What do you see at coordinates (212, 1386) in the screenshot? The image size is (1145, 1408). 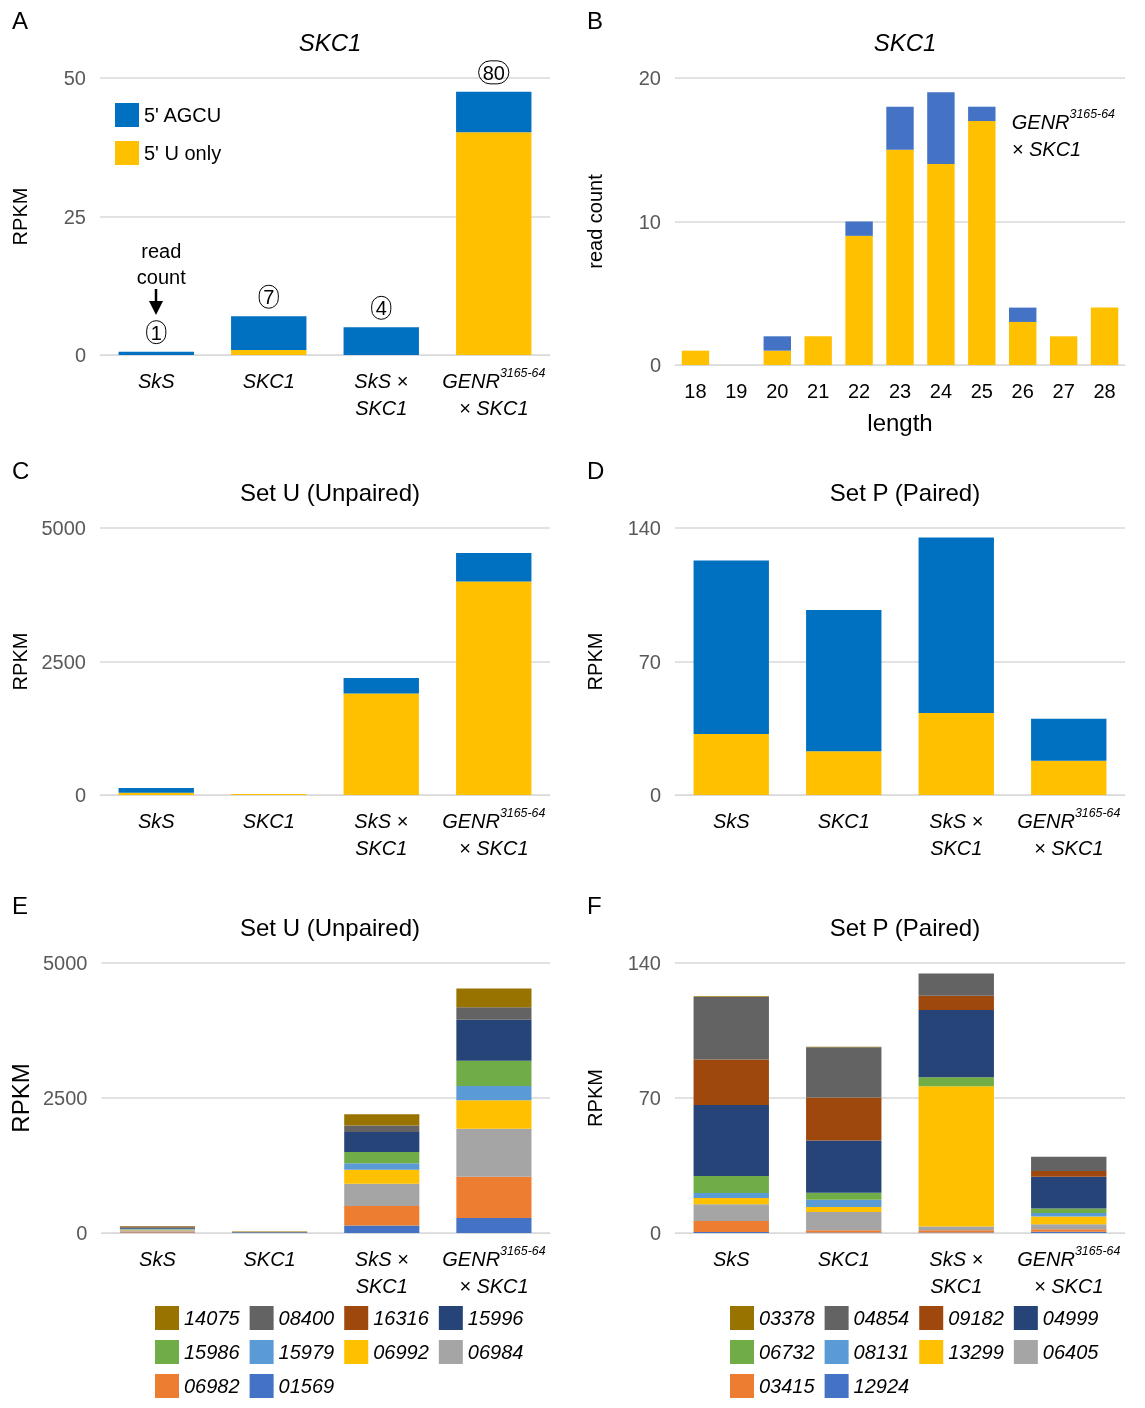 I see `legend-label: 06982` at bounding box center [212, 1386].